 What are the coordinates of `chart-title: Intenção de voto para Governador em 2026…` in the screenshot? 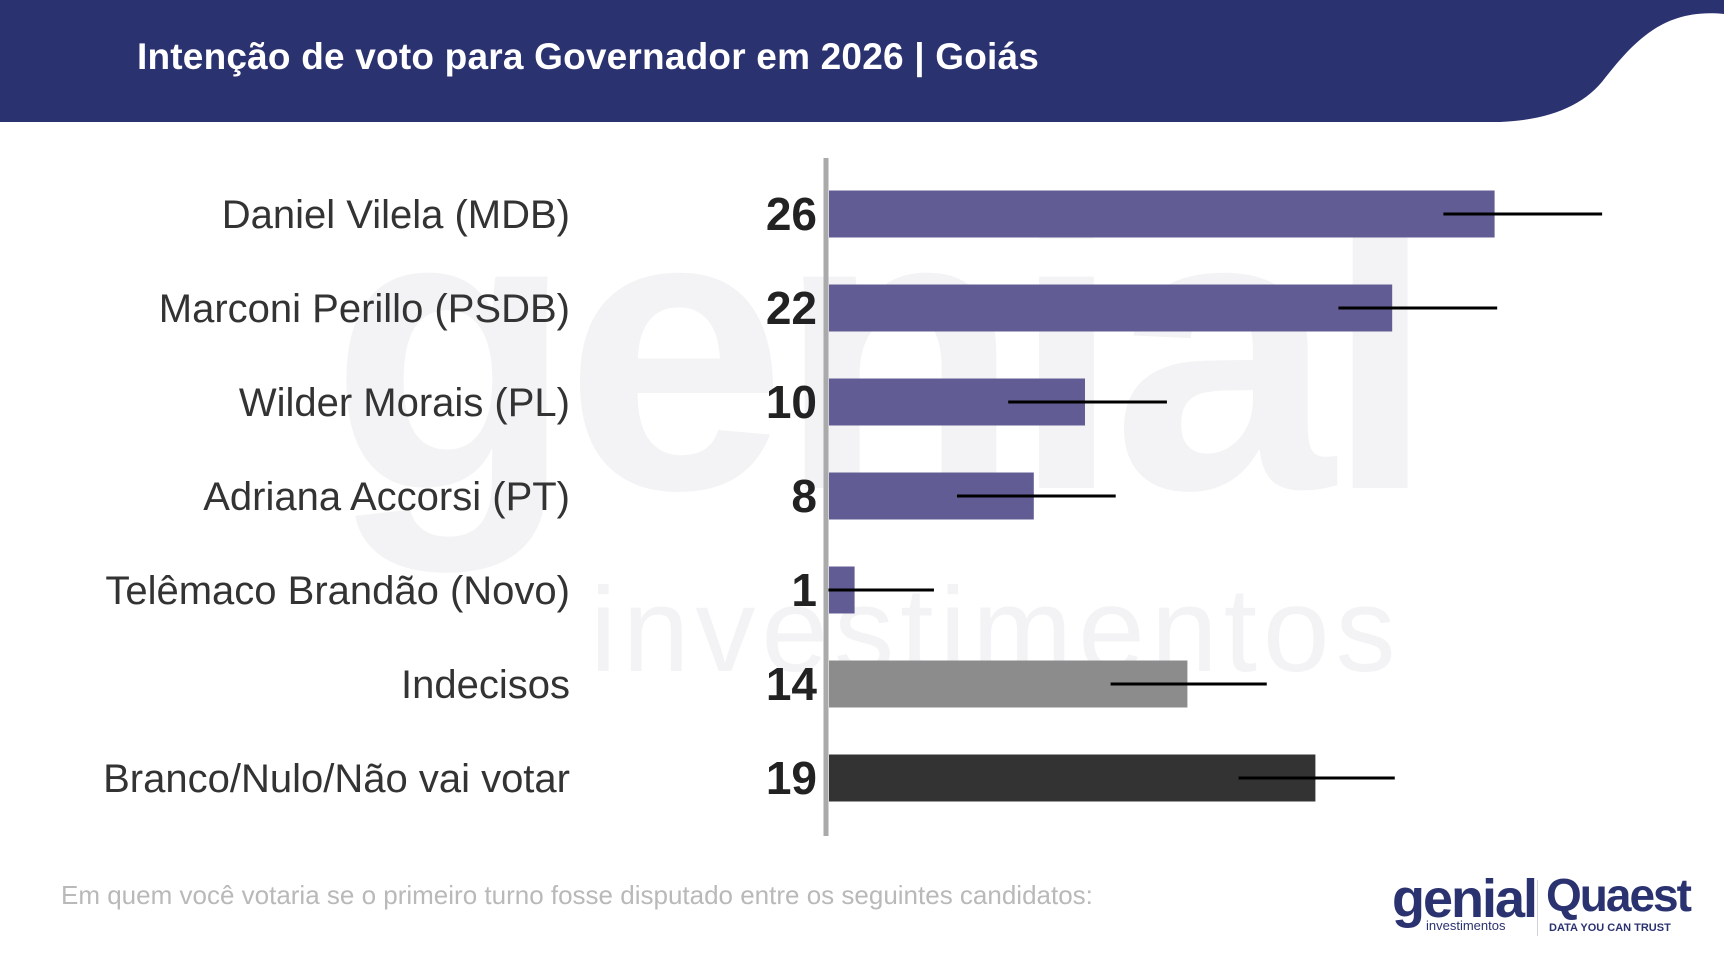 It's located at (588, 56).